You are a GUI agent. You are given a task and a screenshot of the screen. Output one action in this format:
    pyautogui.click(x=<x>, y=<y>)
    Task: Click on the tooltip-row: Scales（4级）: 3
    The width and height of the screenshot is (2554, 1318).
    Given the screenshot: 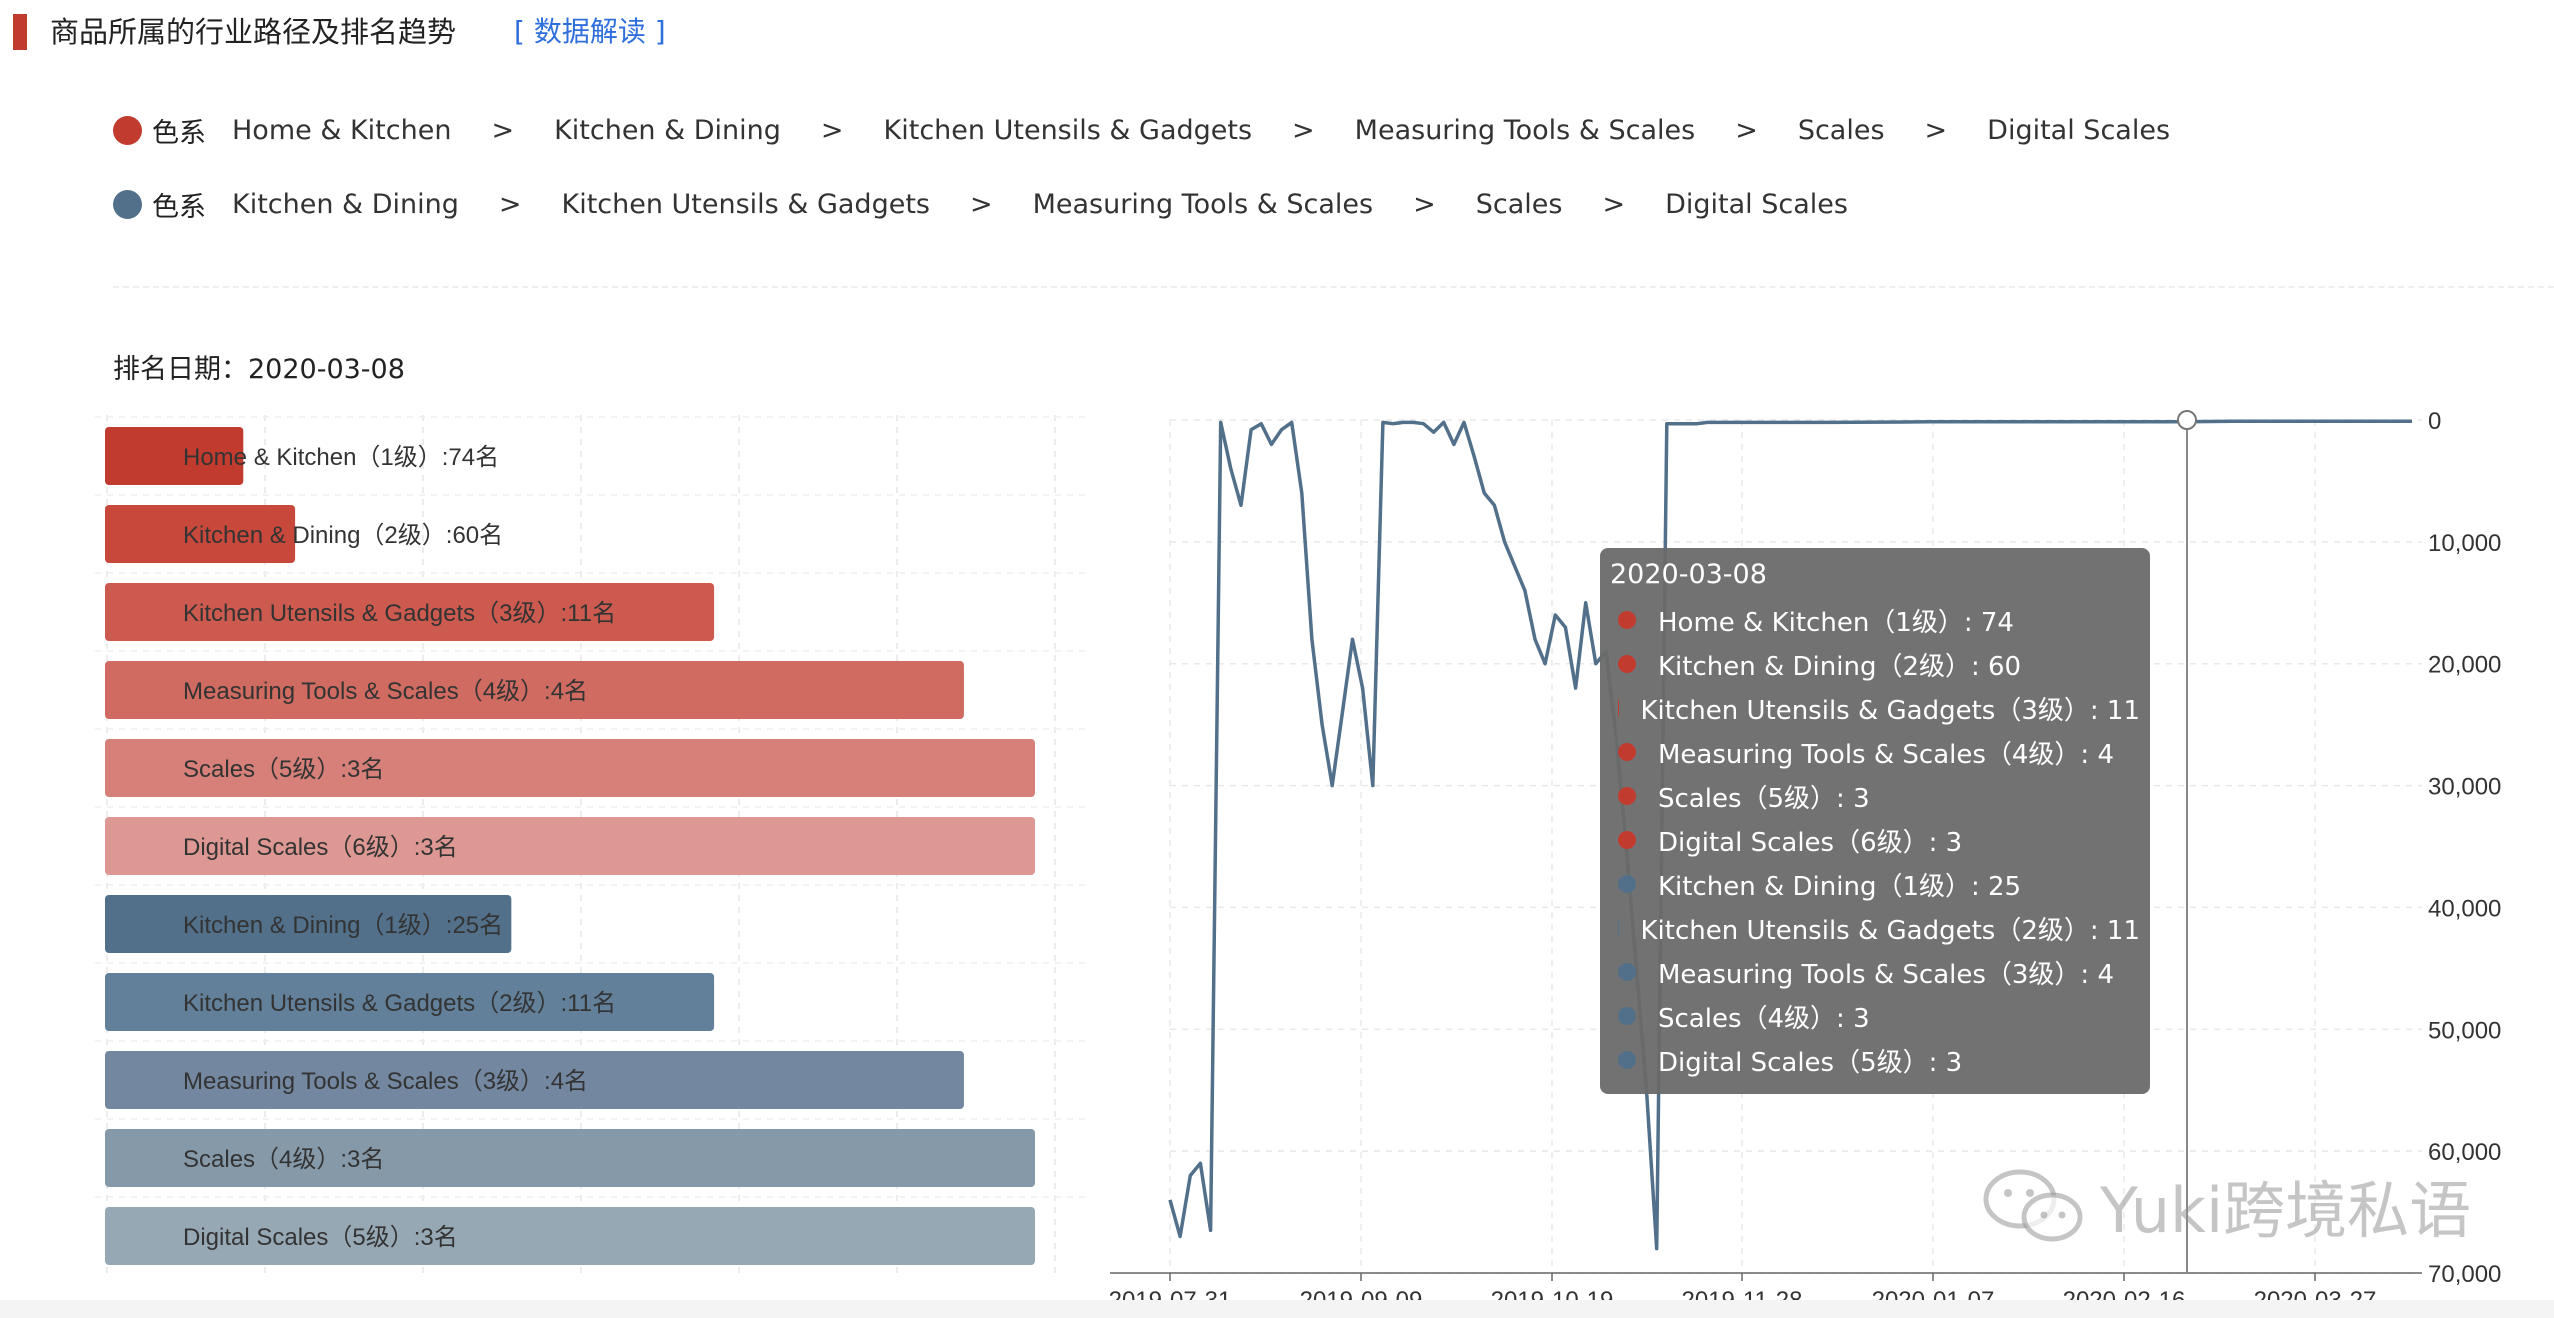 What is the action you would take?
    pyautogui.click(x=1875, y=1016)
    